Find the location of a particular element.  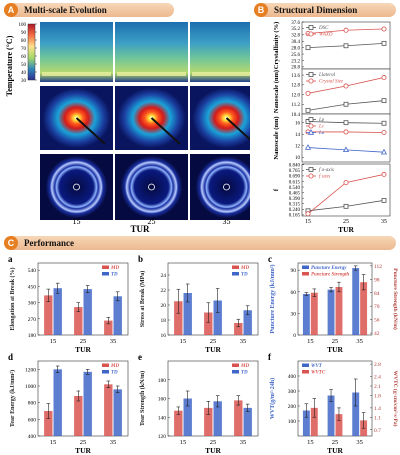

y2-tick-label: 2.8 is located at coordinates (377, 365).